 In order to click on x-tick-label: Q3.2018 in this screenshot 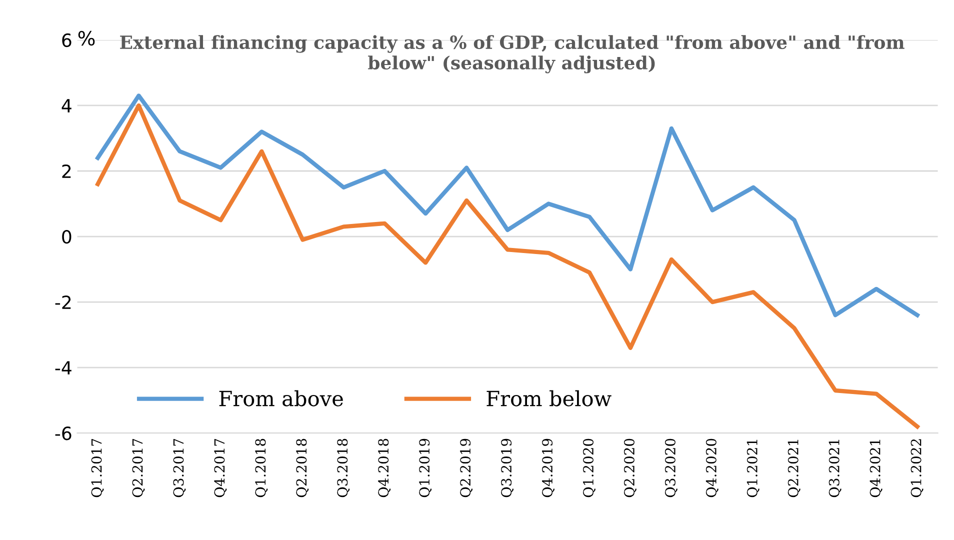, I will do `click(343, 468)`.